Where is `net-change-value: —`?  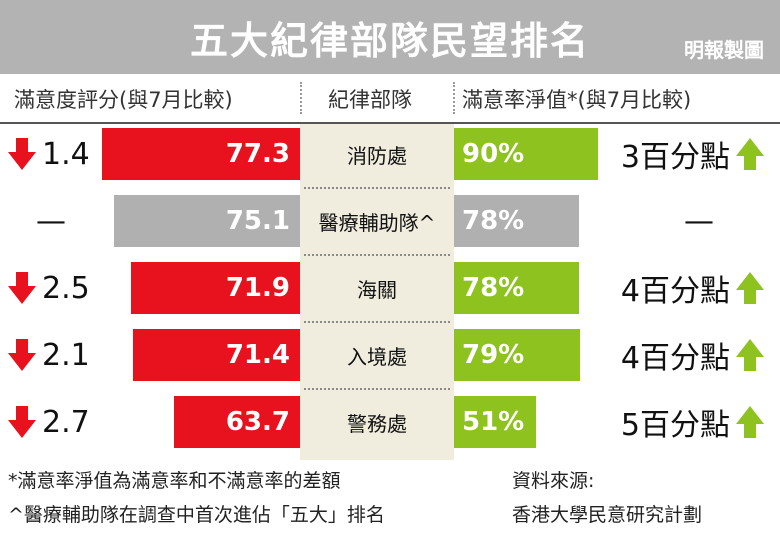
net-change-value: — is located at coordinates (699, 221).